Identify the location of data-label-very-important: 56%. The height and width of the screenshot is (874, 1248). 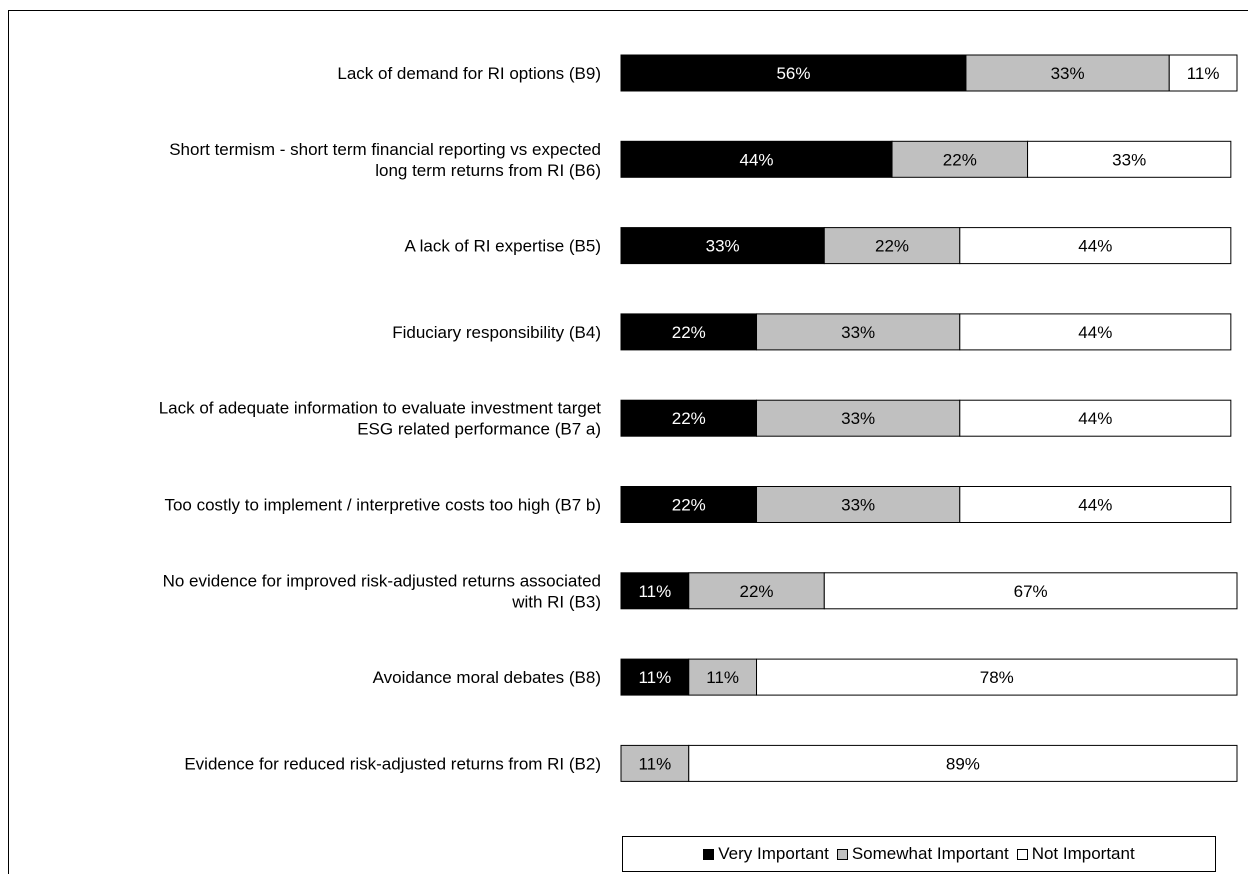
(793, 73).